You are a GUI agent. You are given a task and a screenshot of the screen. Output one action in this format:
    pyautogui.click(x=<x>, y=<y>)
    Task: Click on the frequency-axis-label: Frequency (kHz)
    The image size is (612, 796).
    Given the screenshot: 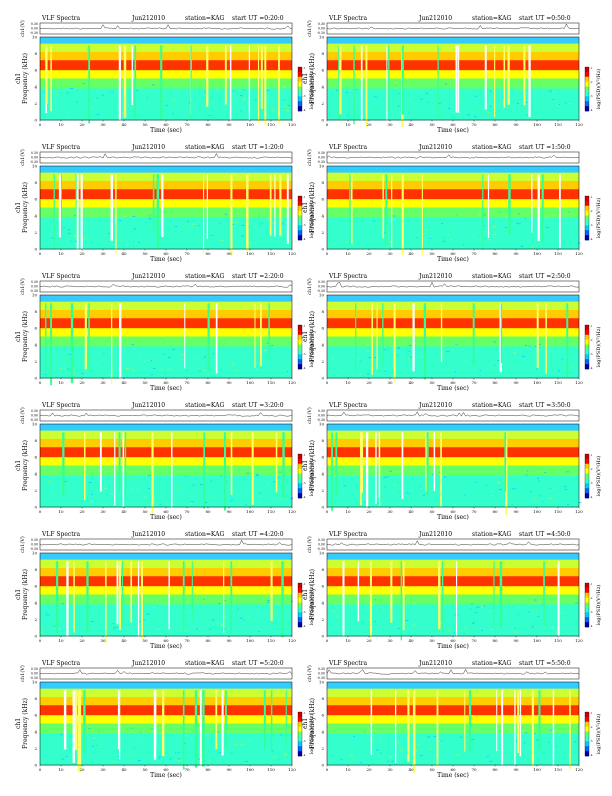 What is the action you would take?
    pyautogui.click(x=312, y=723)
    